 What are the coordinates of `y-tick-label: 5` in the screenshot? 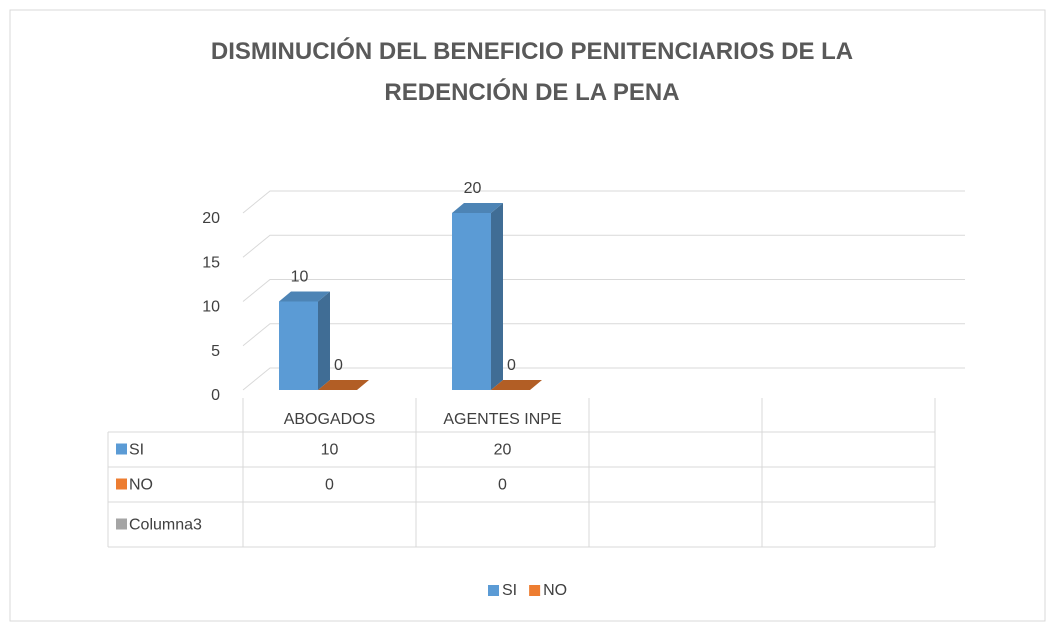 It's located at (215, 351).